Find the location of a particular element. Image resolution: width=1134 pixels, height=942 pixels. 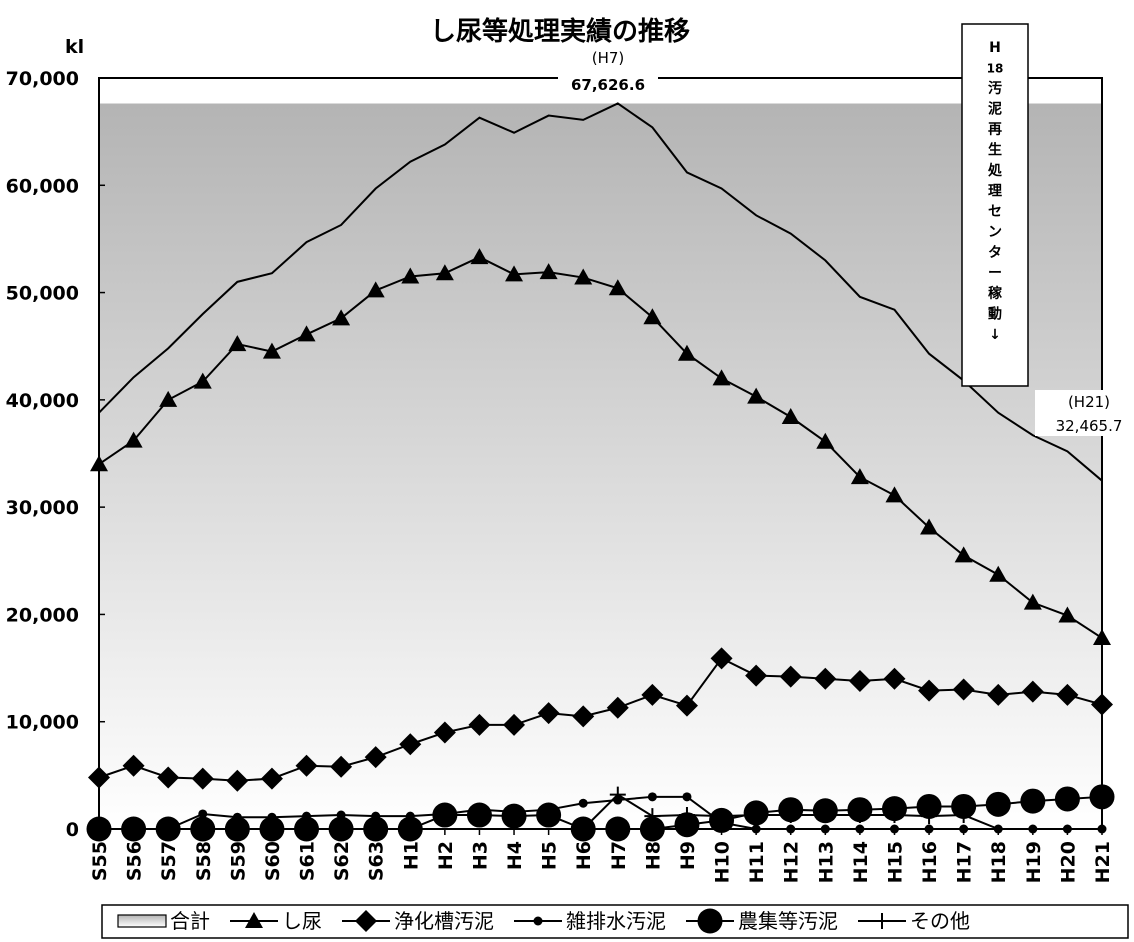

x-tick-label: H6 is located at coordinates (584, 855).